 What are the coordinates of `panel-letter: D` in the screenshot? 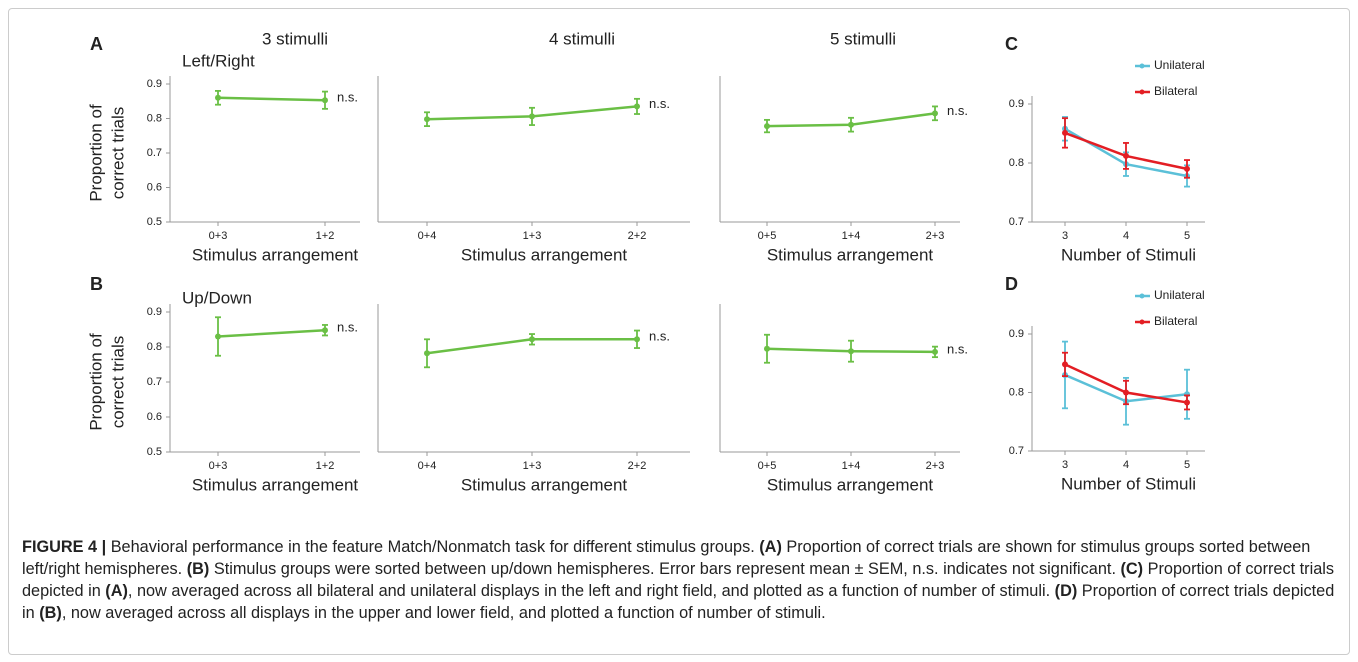 It's located at (1011, 284).